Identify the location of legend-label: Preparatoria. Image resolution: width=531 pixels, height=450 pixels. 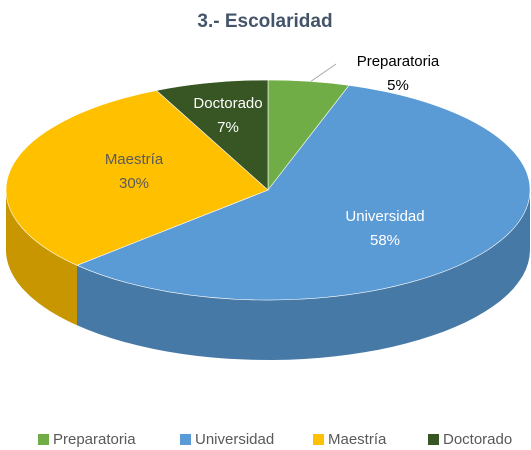
(94, 439).